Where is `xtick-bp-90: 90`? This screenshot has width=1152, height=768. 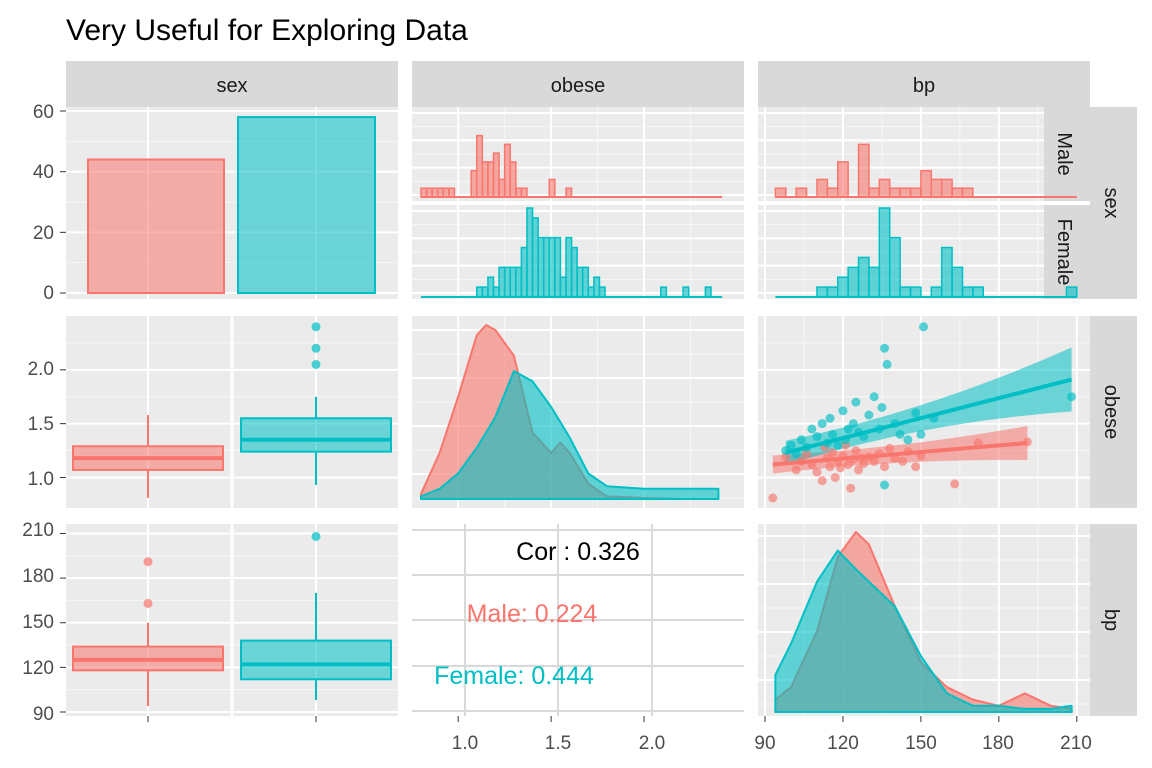 xtick-bp-90: 90 is located at coordinates (764, 743).